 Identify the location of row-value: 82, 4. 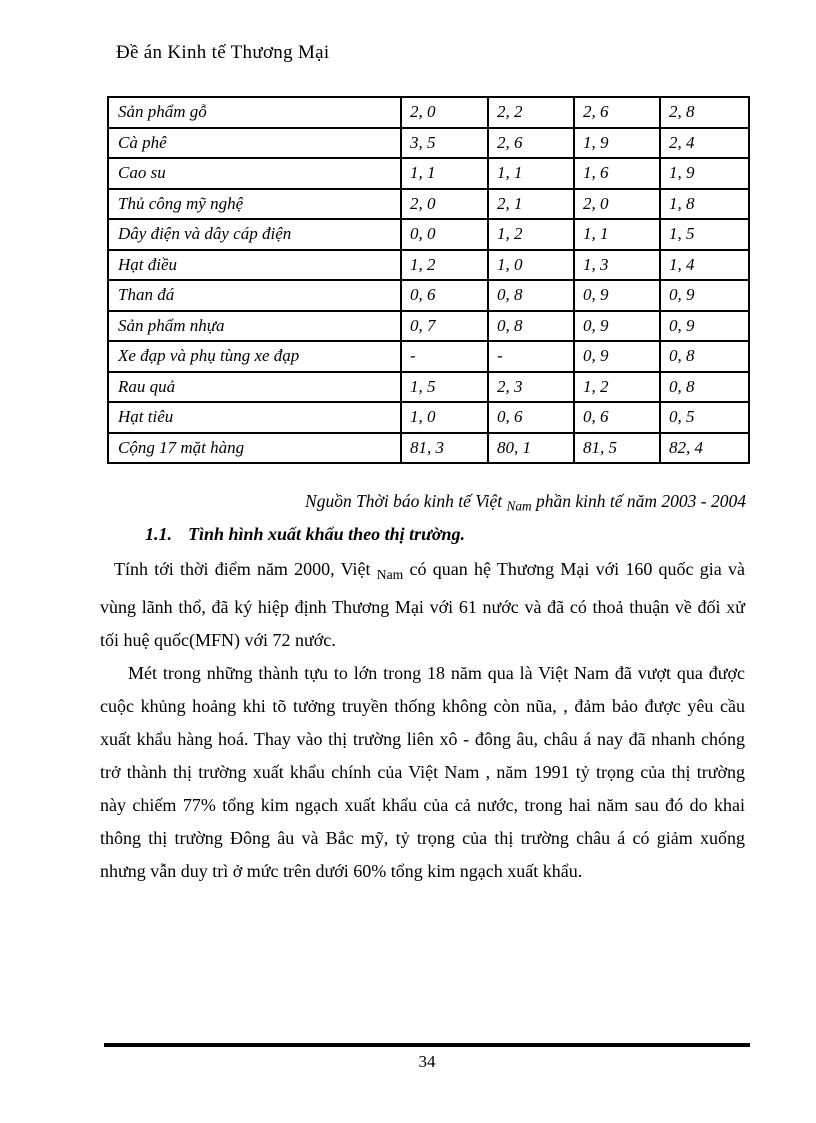
(704, 447).